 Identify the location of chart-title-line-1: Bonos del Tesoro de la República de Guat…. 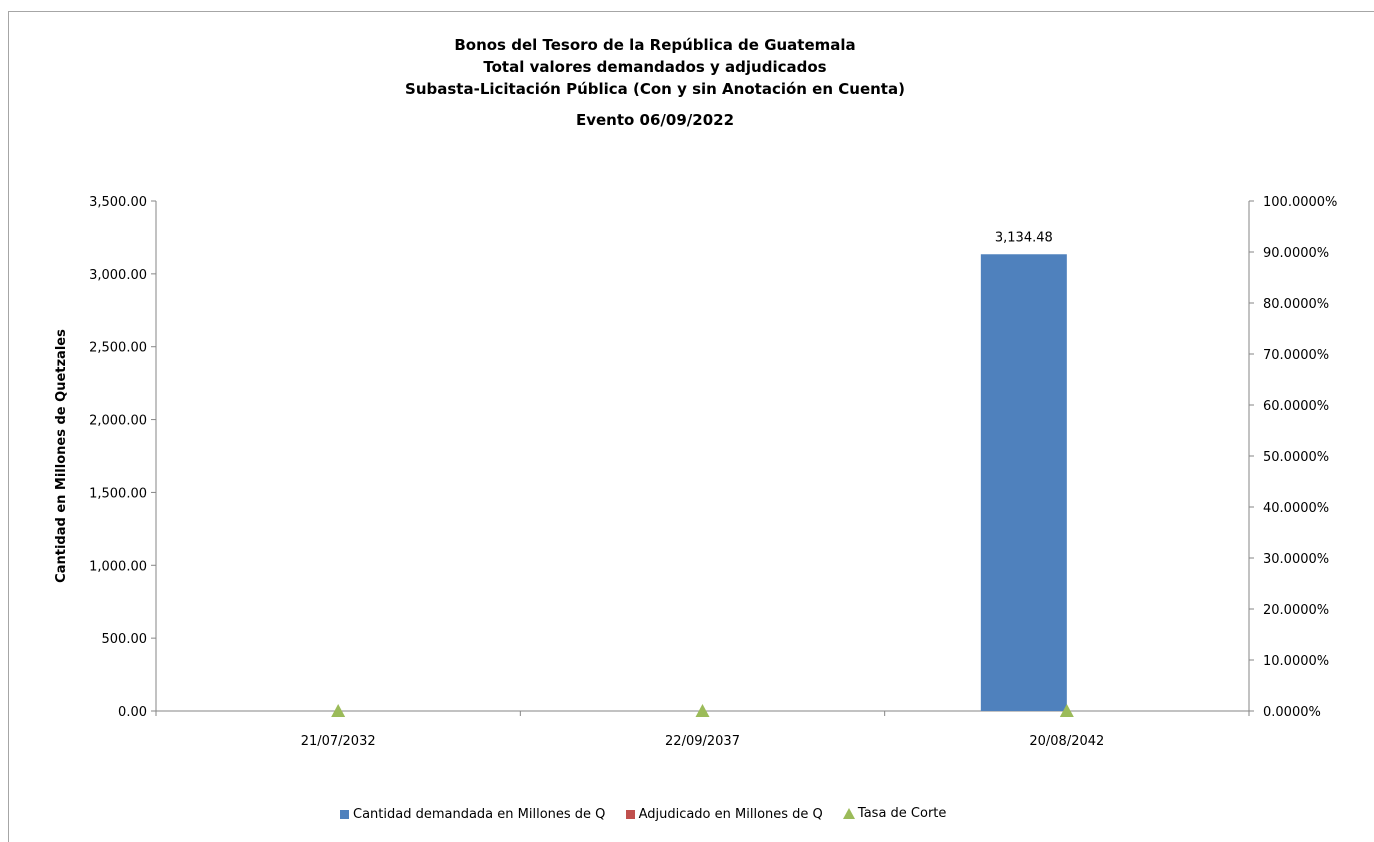
(655, 45).